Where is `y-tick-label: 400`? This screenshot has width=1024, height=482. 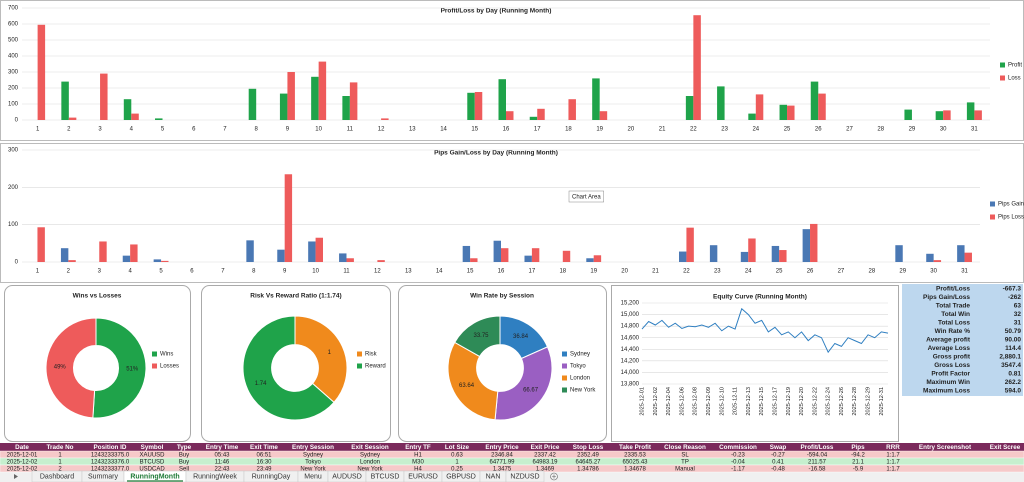
y-tick-label: 400 is located at coordinates (13, 57).